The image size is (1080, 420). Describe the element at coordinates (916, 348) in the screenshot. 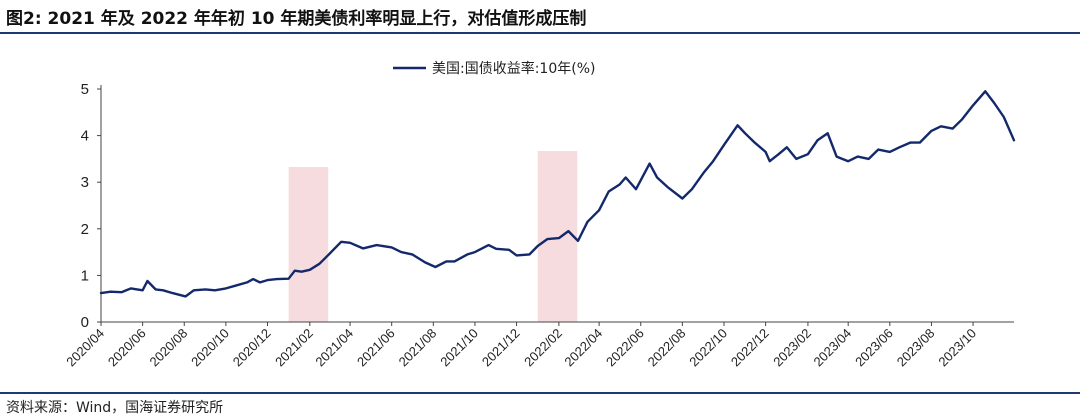

I see `x-tick-label: 2023/08` at that location.